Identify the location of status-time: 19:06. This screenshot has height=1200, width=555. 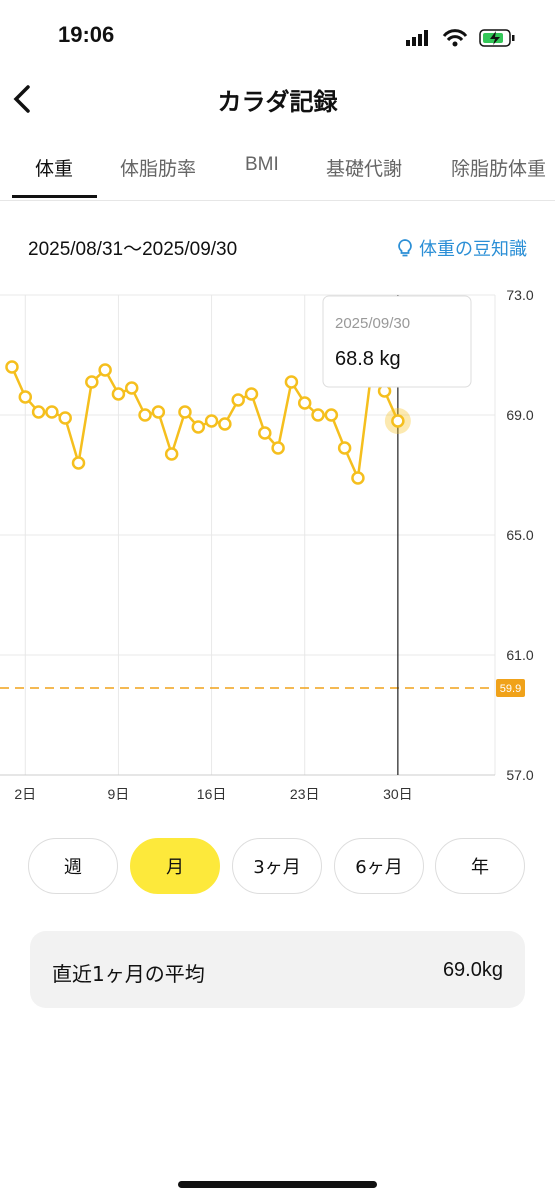
(86, 34).